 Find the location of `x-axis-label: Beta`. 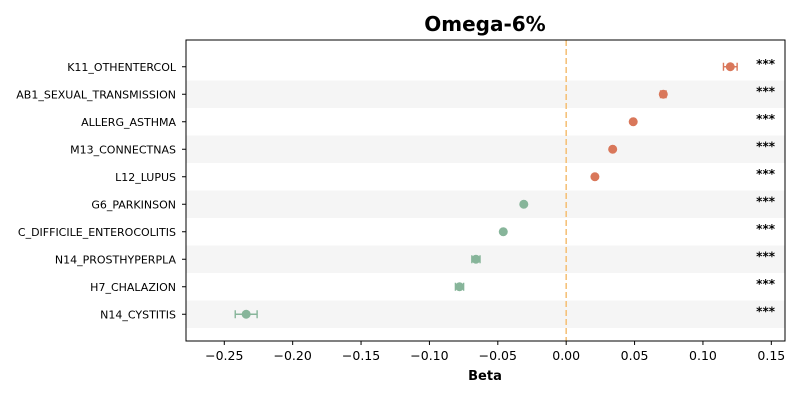

x-axis-label: Beta is located at coordinates (485, 376).